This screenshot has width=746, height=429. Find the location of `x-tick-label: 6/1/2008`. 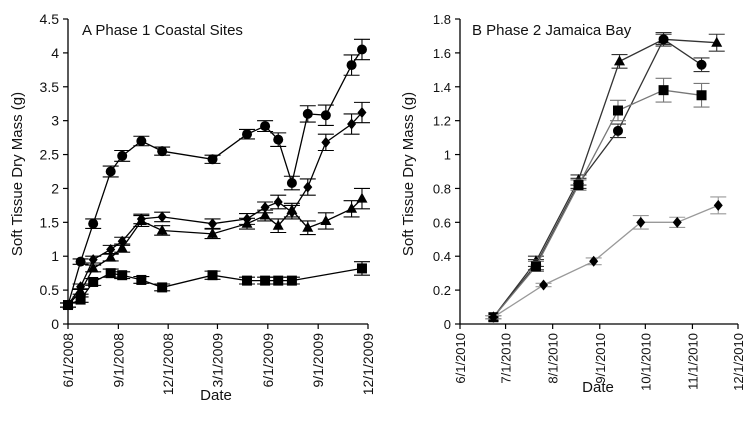

x-tick-label: 6/1/2008 is located at coordinates (68, 360).